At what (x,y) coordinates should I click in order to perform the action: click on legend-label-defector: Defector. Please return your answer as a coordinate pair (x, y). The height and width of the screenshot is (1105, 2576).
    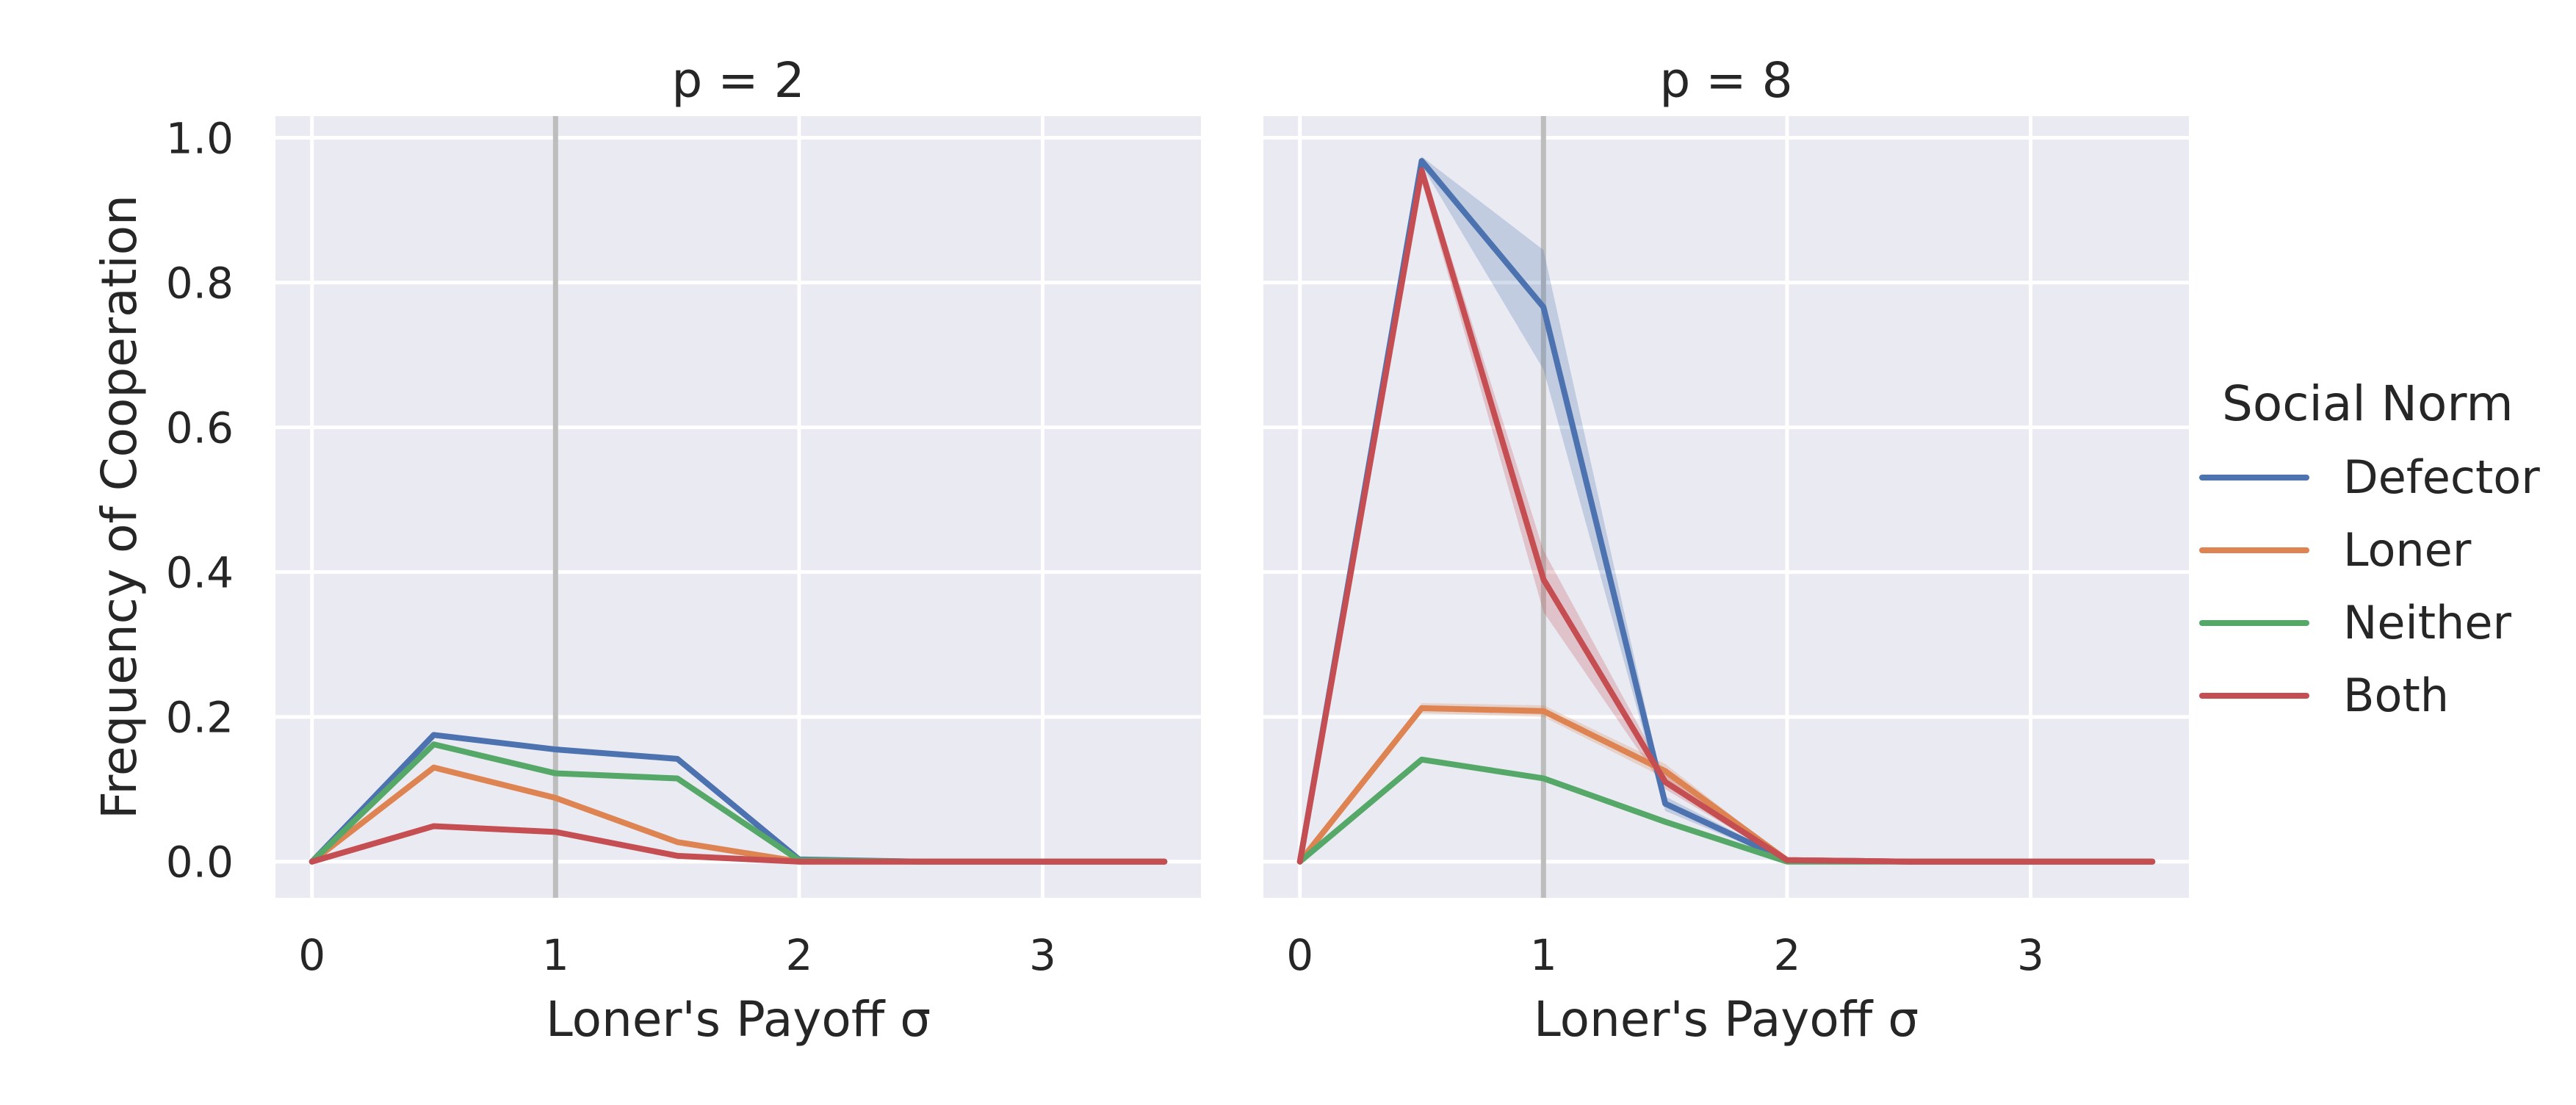
    Looking at the image, I should click on (2441, 477).